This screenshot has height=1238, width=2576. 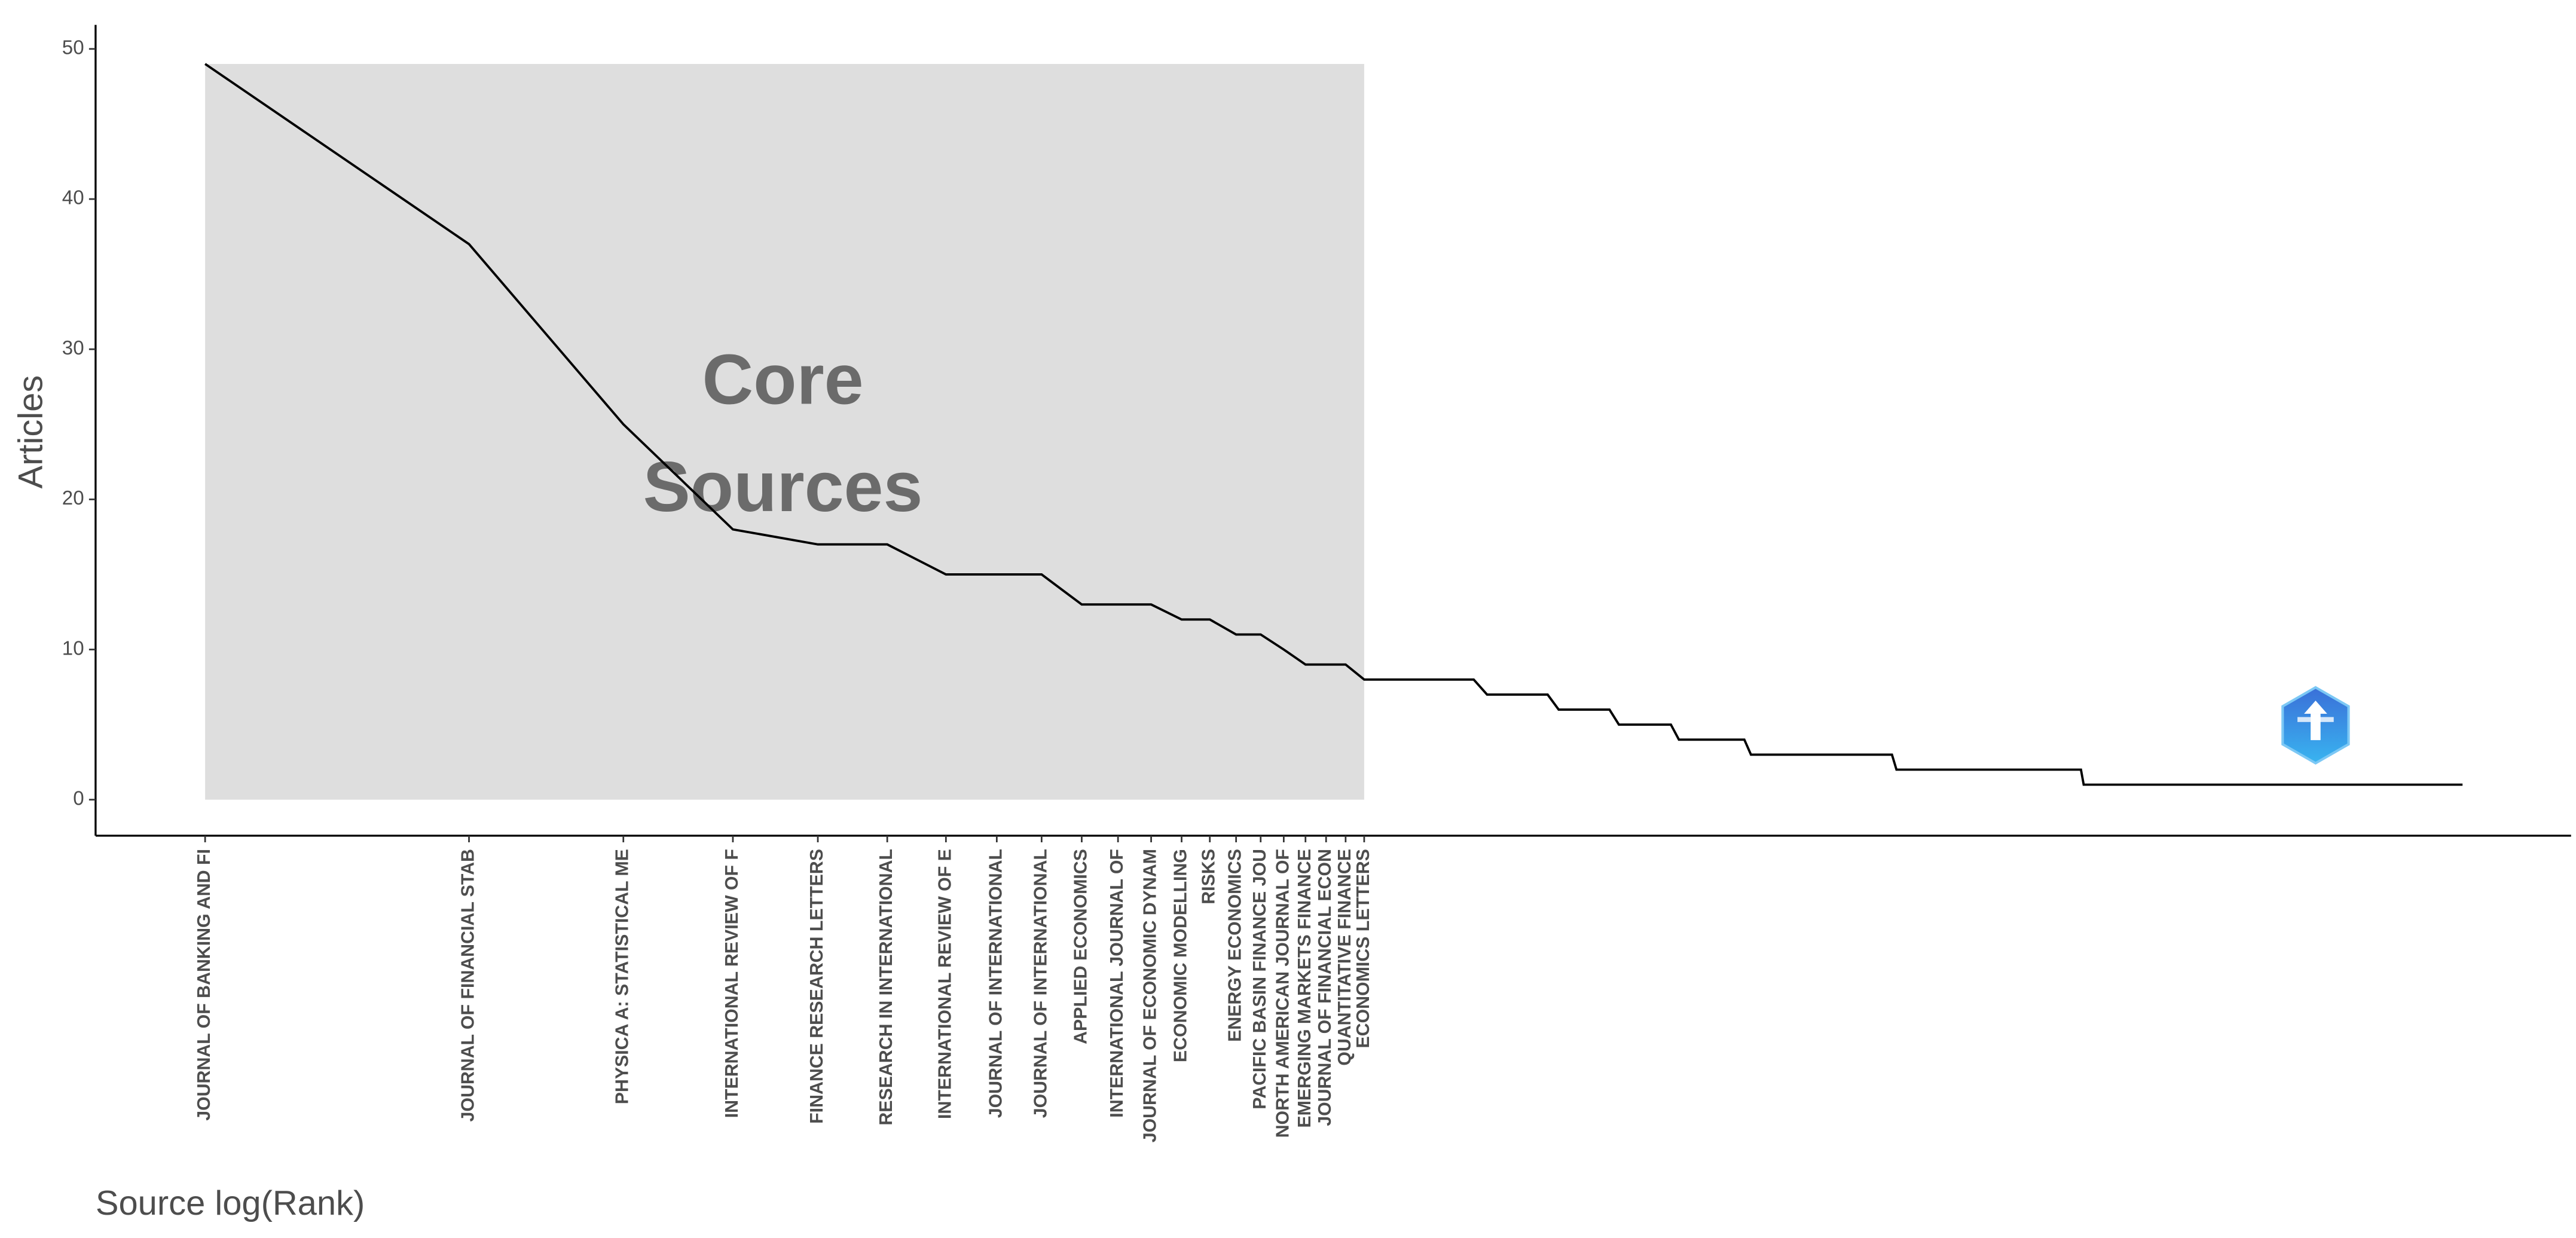 What do you see at coordinates (945, 984) in the screenshot?
I see `x-tick-label: INTERNATIONAL REVIEW OF E` at bounding box center [945, 984].